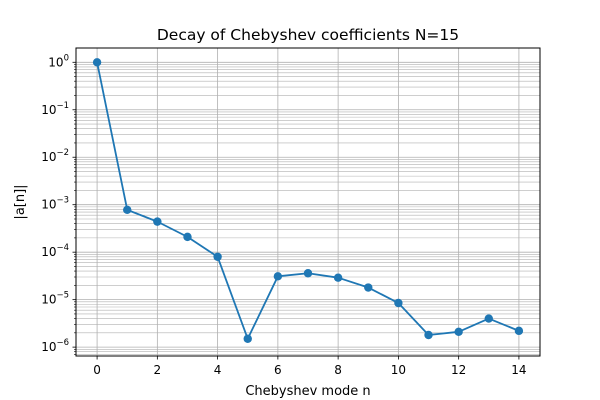 This screenshot has width=600, height=400. Describe the element at coordinates (398, 370) in the screenshot. I see `x-tick-label: 10` at that location.